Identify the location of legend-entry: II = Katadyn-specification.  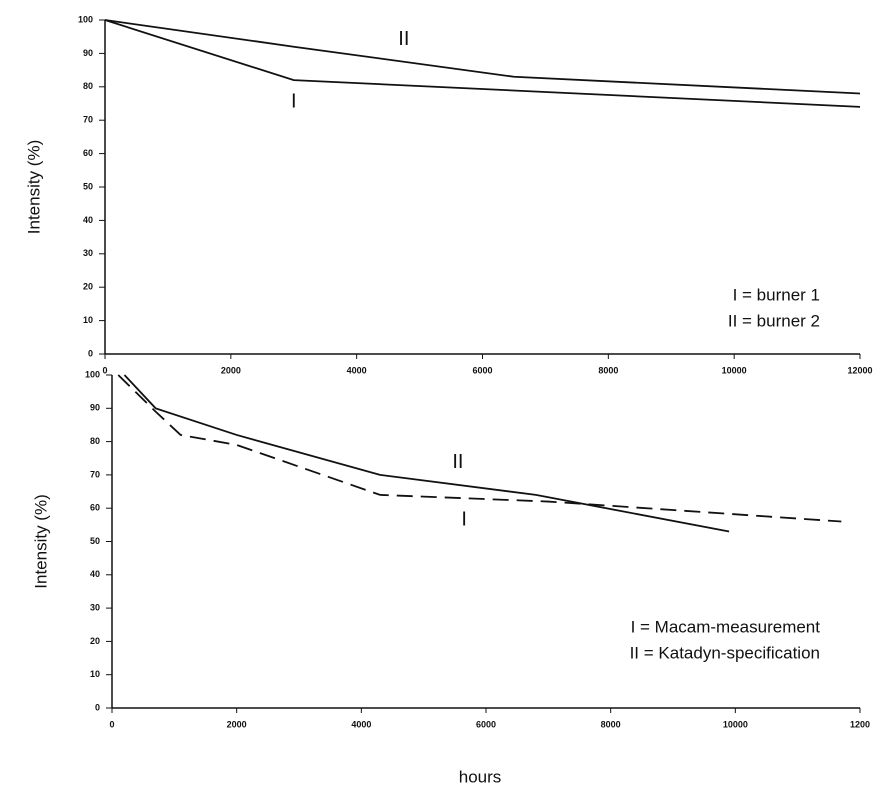
(725, 652).